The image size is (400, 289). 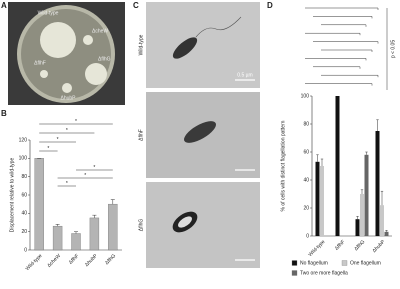 I want to click on legend-label: One flagellum, so click(x=365, y=263).